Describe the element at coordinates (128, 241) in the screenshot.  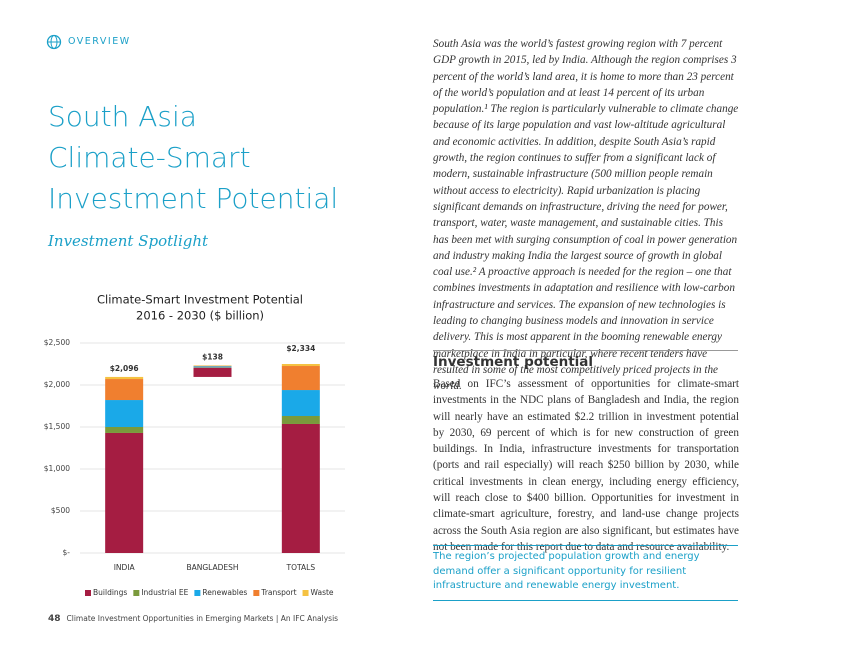
I see `subtitle: Investment Spotlight` at that location.